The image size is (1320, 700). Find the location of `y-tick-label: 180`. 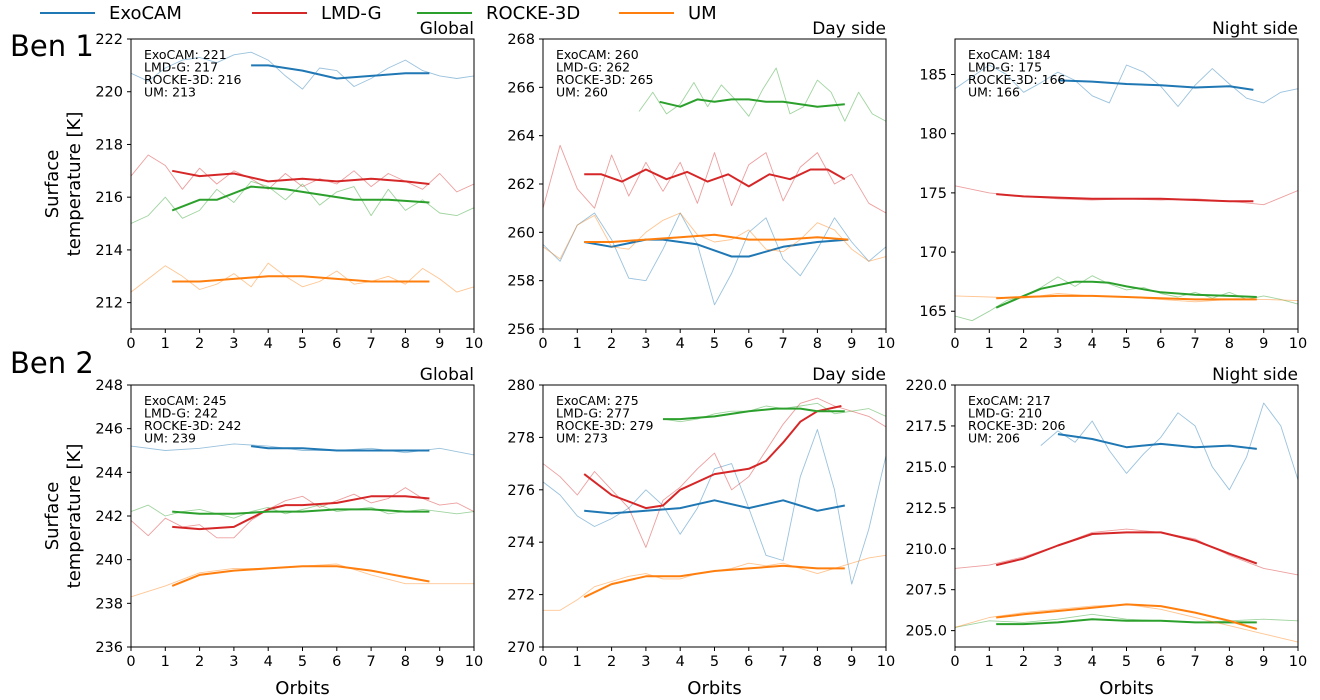

y-tick-label: 180 is located at coordinates (933, 135).